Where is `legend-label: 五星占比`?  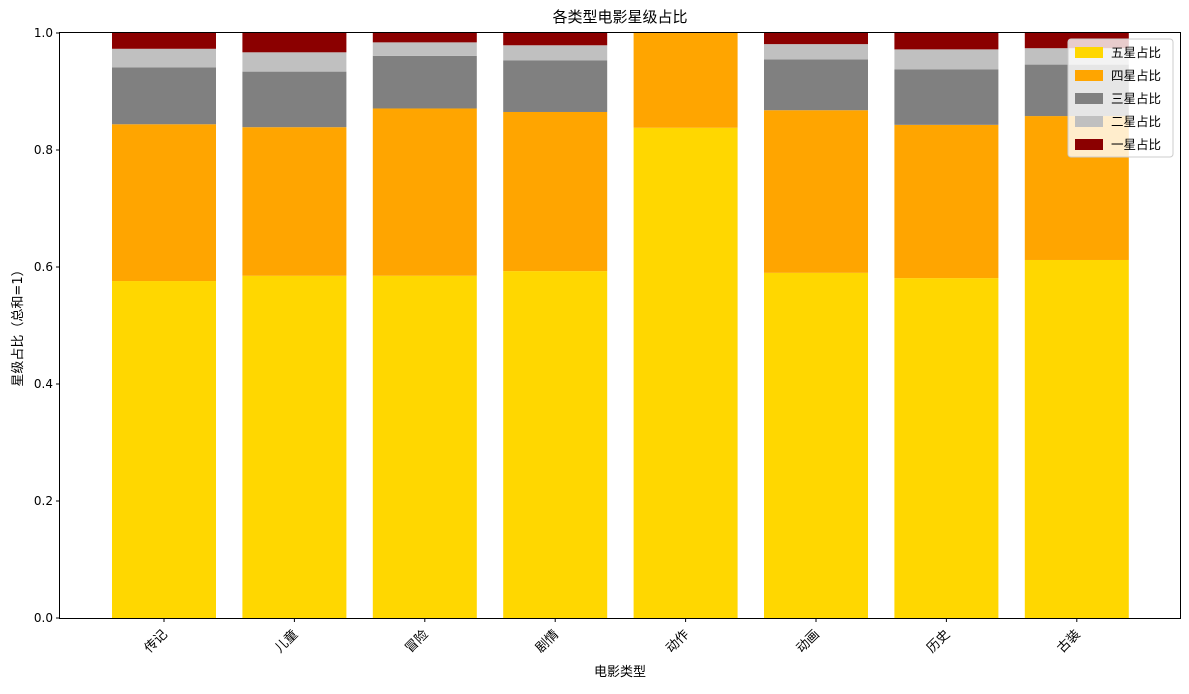 legend-label: 五星占比 is located at coordinates (1136, 52).